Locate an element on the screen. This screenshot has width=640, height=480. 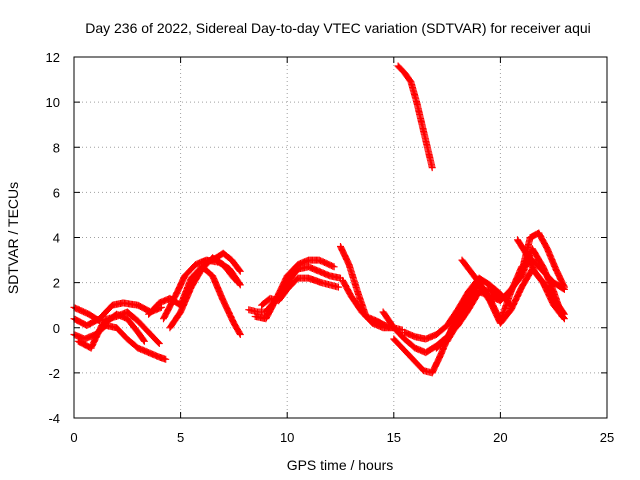
y-tick-label: 8 is located at coordinates (56, 147).